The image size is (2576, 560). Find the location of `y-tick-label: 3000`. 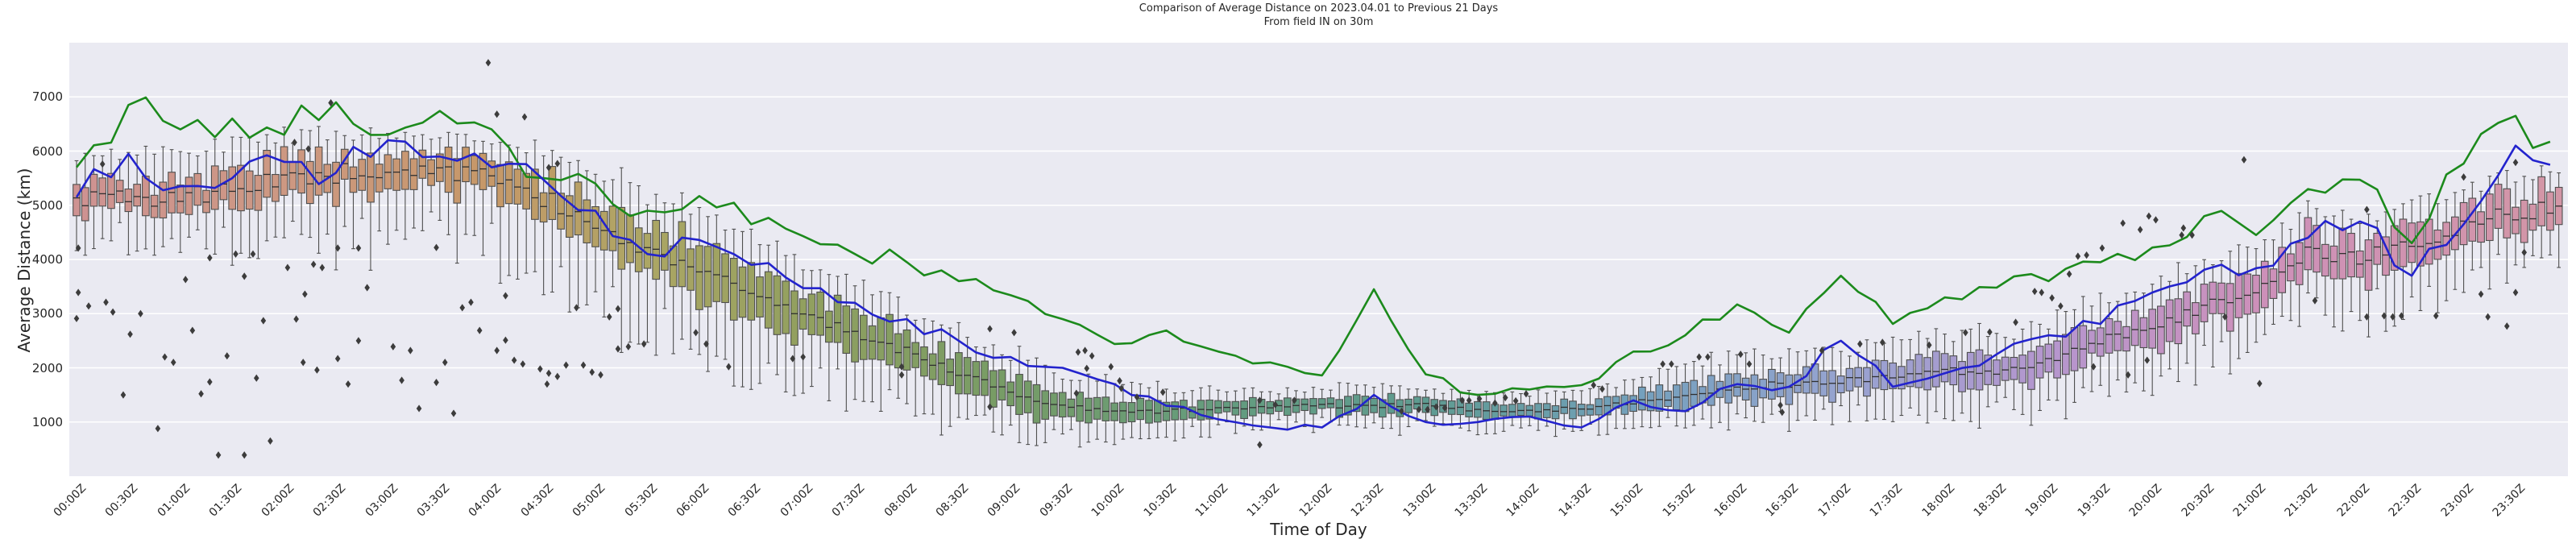

y-tick-label: 3000 is located at coordinates (47, 313).